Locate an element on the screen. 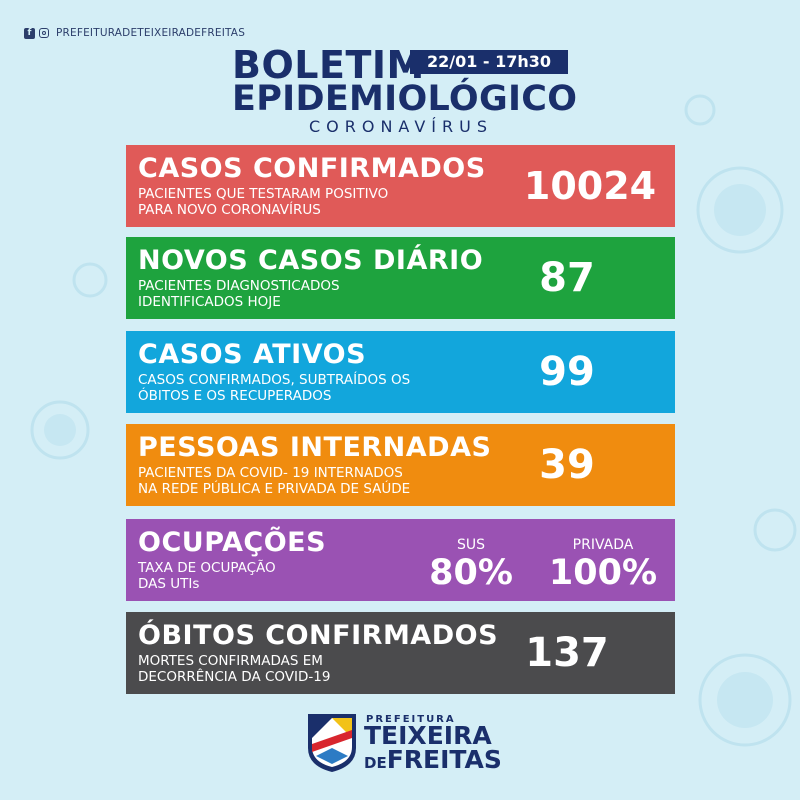 The height and width of the screenshot is (800, 800). panel-heading: CASOS ATIVOS is located at coordinates (252, 354).